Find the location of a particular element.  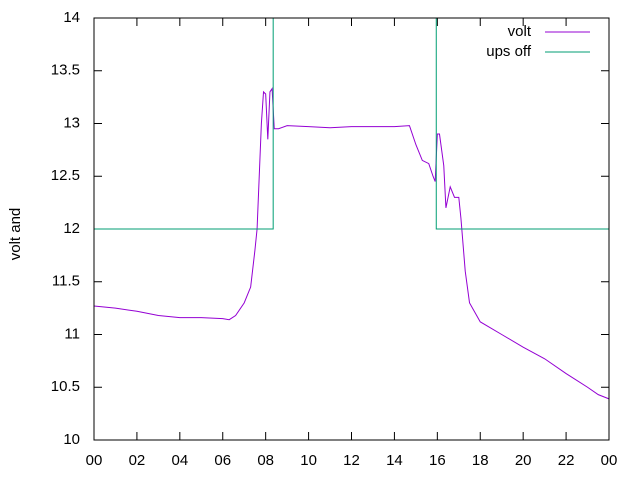

x-tick-label: 04 is located at coordinates (179, 460).